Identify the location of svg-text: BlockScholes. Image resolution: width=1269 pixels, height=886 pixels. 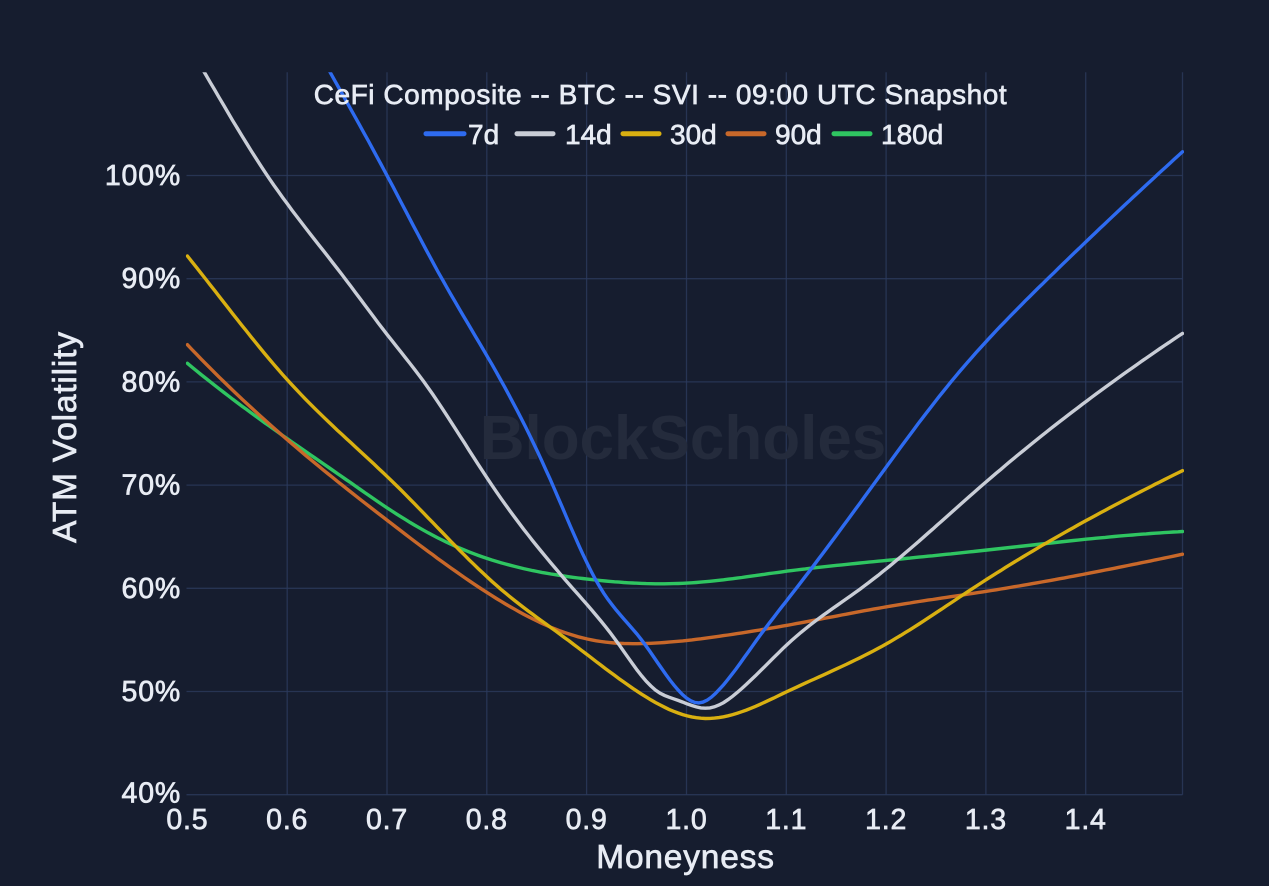
(683, 438).